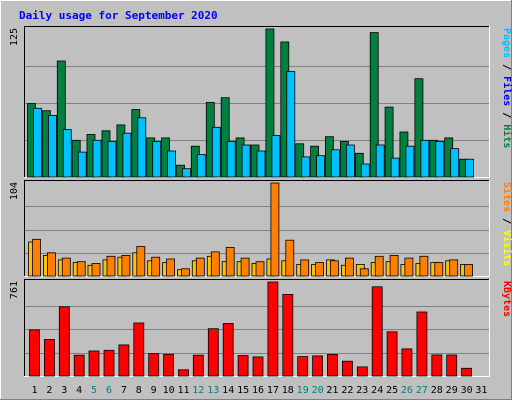  Describe the element at coordinates (506, 88) in the screenshot. I see `panel-series-legend: Pages / Files / Hits` at that location.